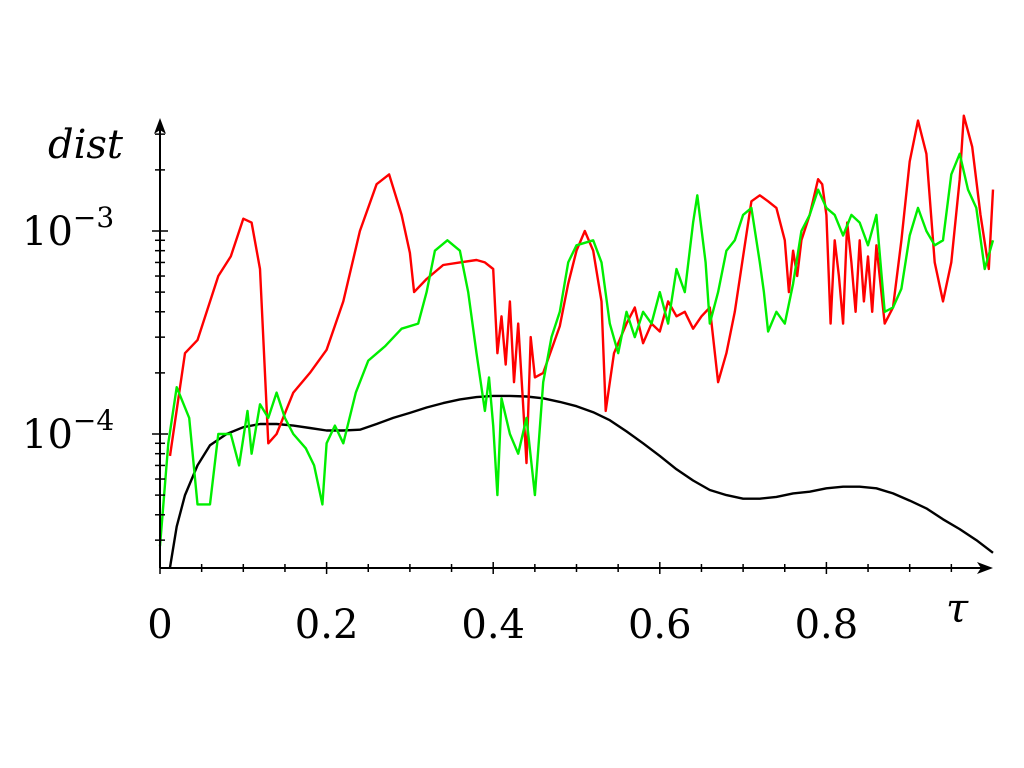 The width and height of the screenshot is (1024, 768). I want to click on y-axis-arrow, so click(160, 126).